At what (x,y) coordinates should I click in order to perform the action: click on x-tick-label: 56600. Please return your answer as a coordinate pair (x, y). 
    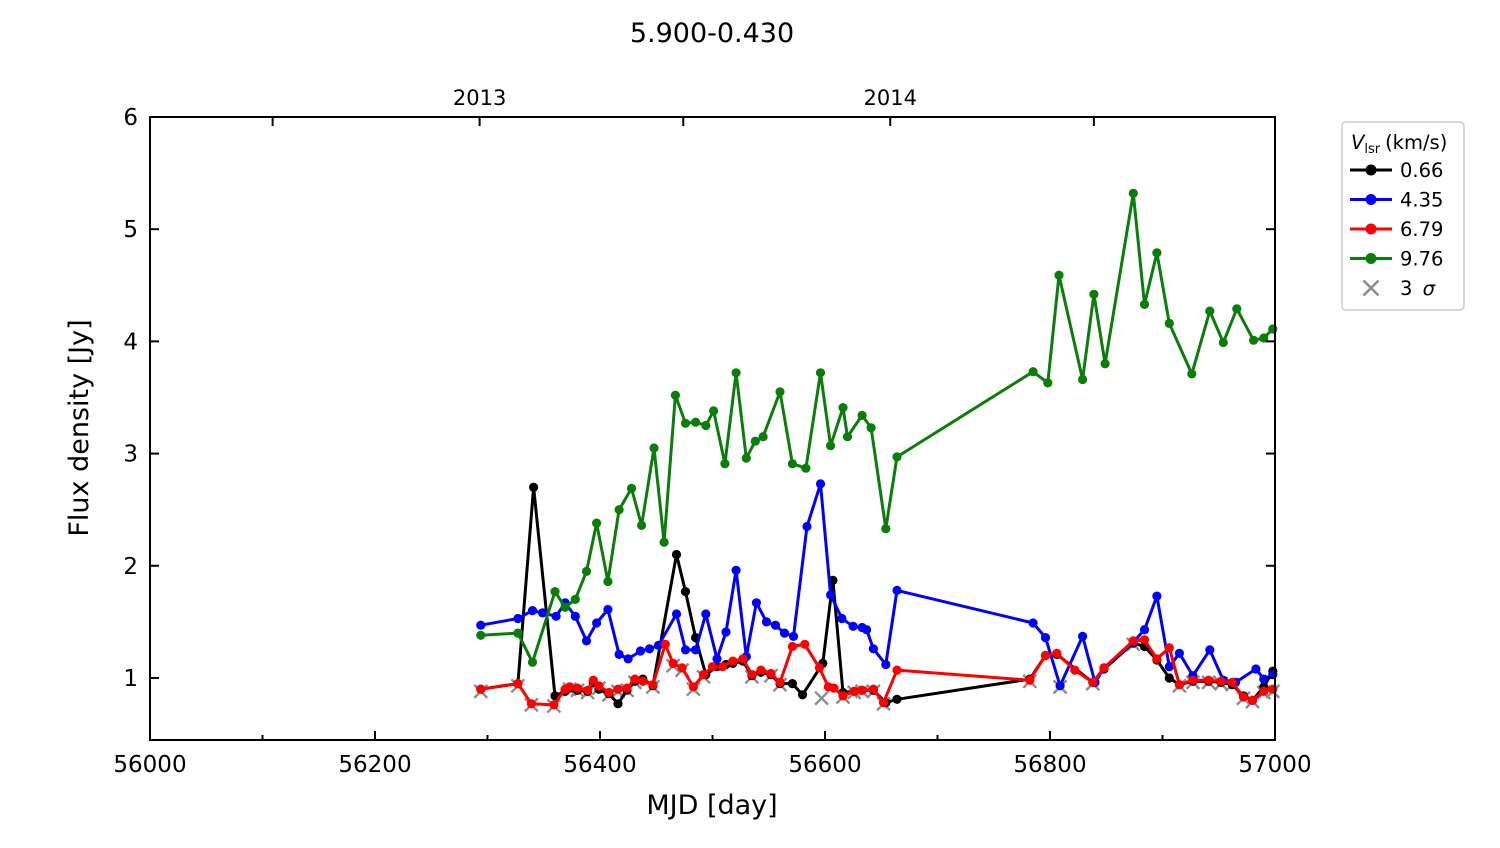
    Looking at the image, I should click on (824, 765).